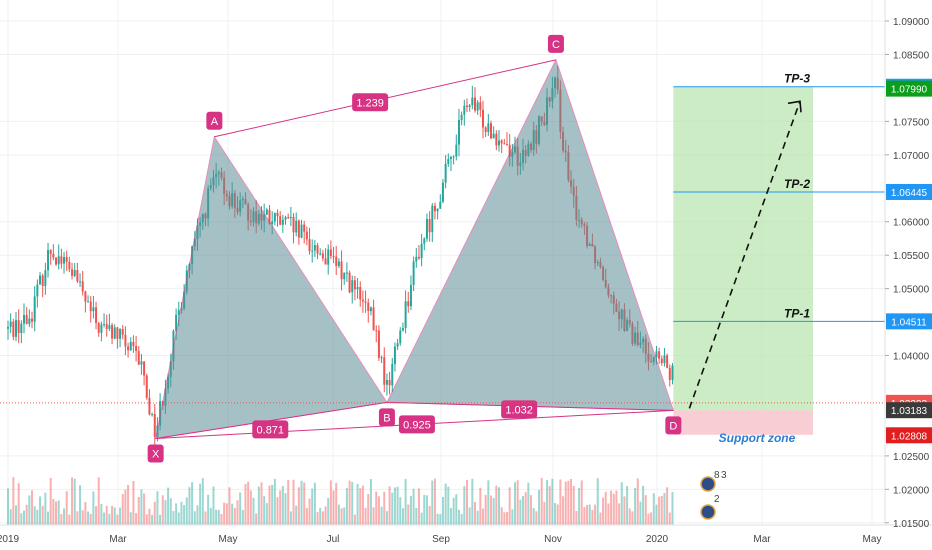 The height and width of the screenshot is (550, 932). I want to click on ratio-badge: 0.871, so click(270, 429).